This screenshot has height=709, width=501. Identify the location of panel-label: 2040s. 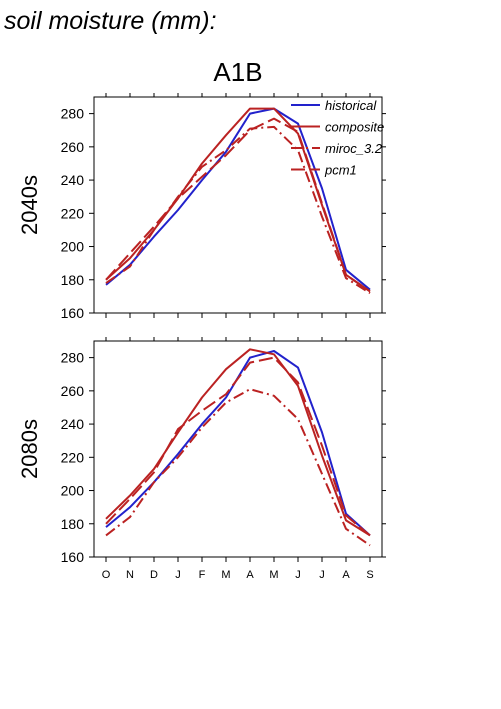
(29, 205).